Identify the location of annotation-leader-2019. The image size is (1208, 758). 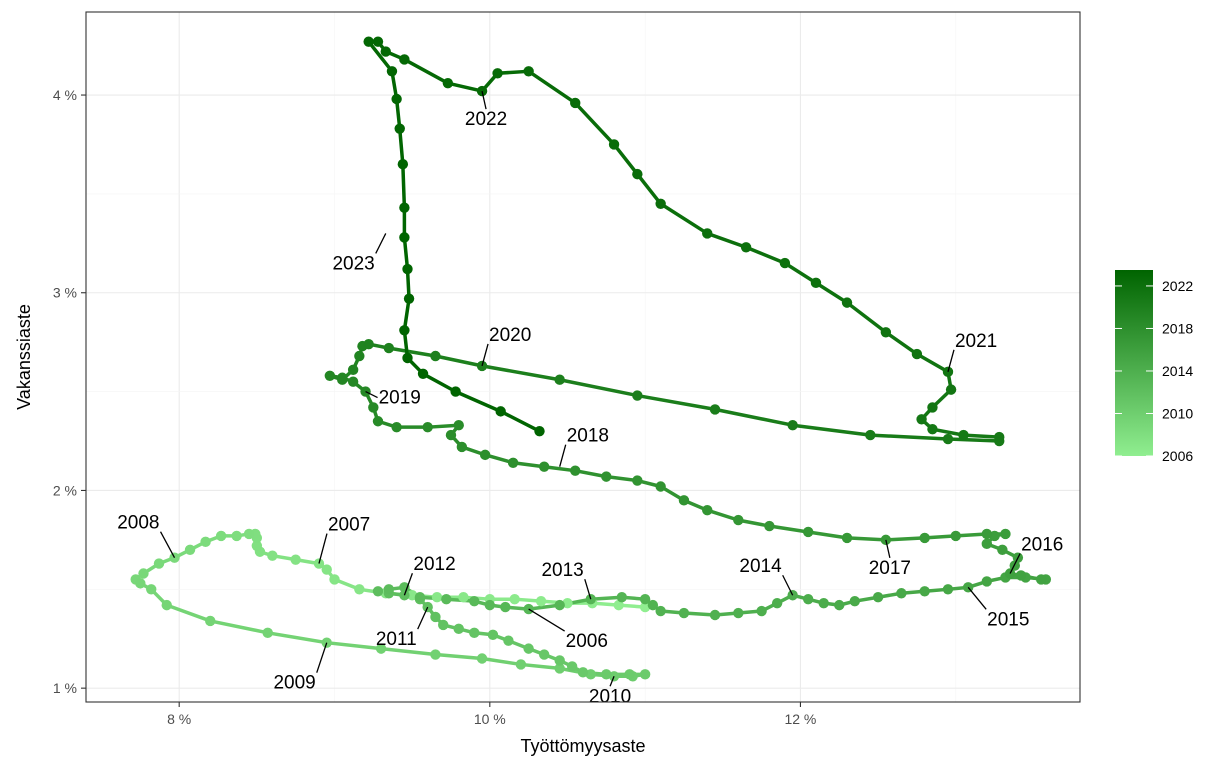
(371, 395).